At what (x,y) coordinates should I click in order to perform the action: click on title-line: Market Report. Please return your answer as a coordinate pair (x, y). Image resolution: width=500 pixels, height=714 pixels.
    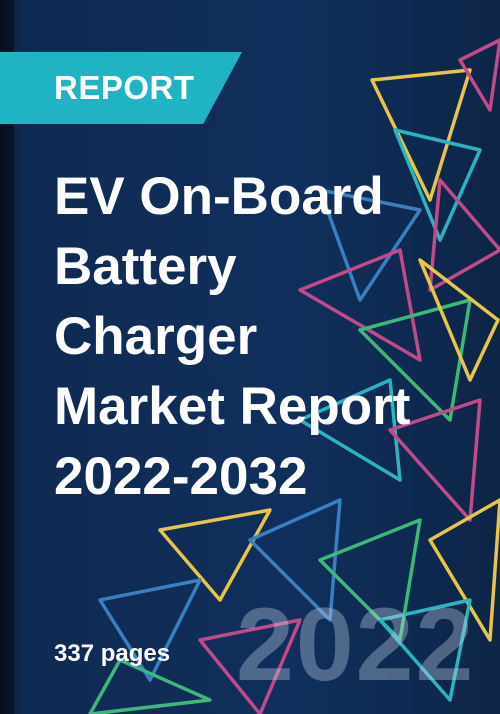
    Looking at the image, I should click on (232, 406).